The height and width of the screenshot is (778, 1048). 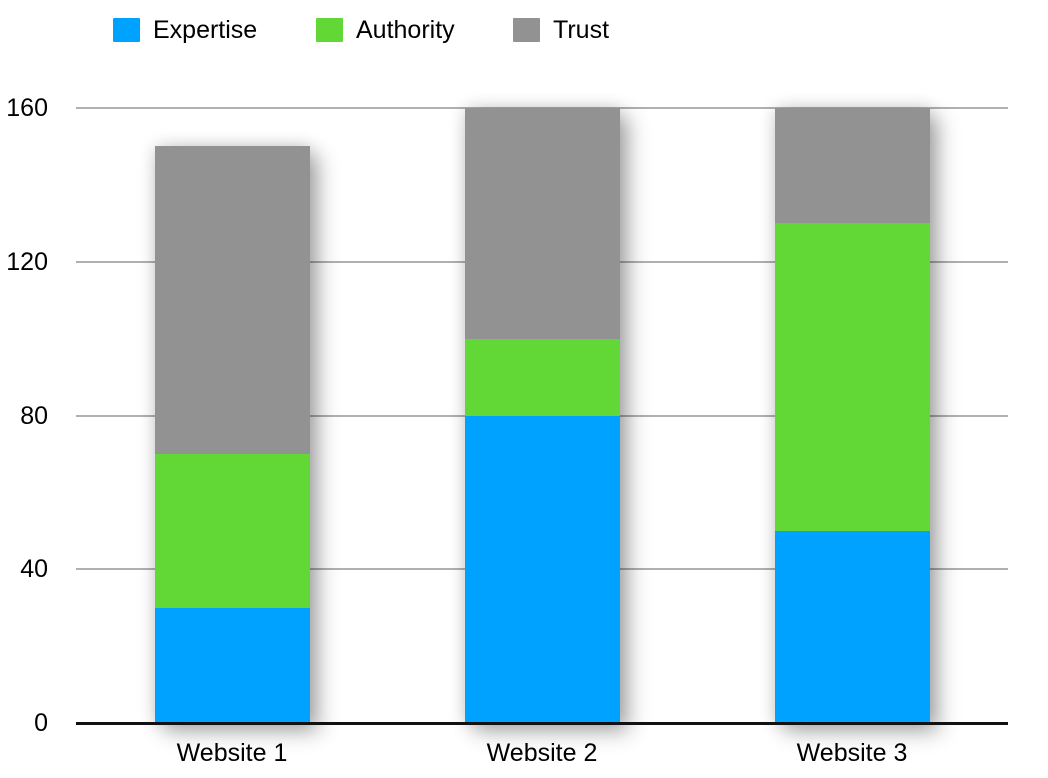 I want to click on legend-swatch-expertise, so click(x=126, y=30).